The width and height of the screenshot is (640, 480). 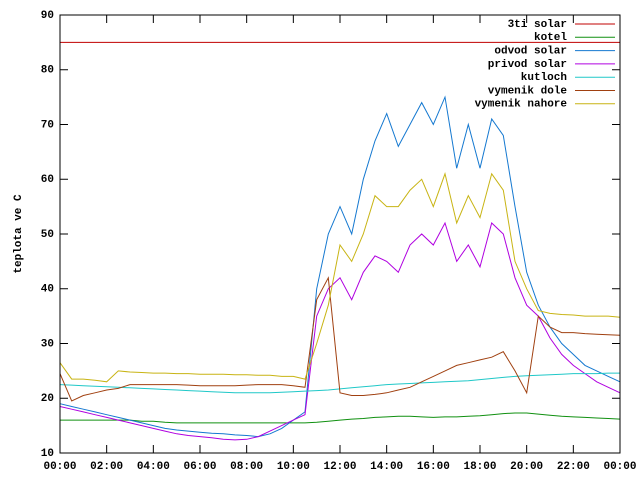 What do you see at coordinates (153, 467) in the screenshot?
I see `x-tick-label: 04:00` at bounding box center [153, 467].